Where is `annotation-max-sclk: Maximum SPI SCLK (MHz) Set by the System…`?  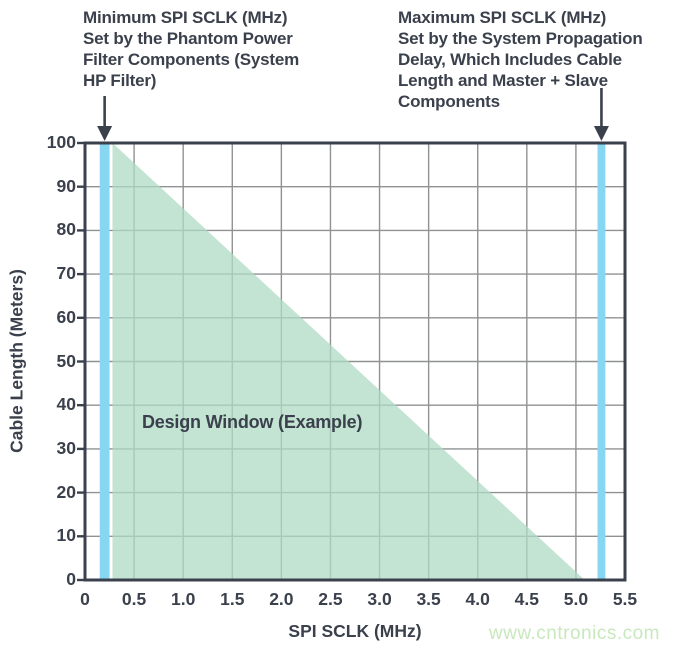 annotation-max-sclk: Maximum SPI SCLK (MHz) Set by the System… is located at coordinates (520, 59).